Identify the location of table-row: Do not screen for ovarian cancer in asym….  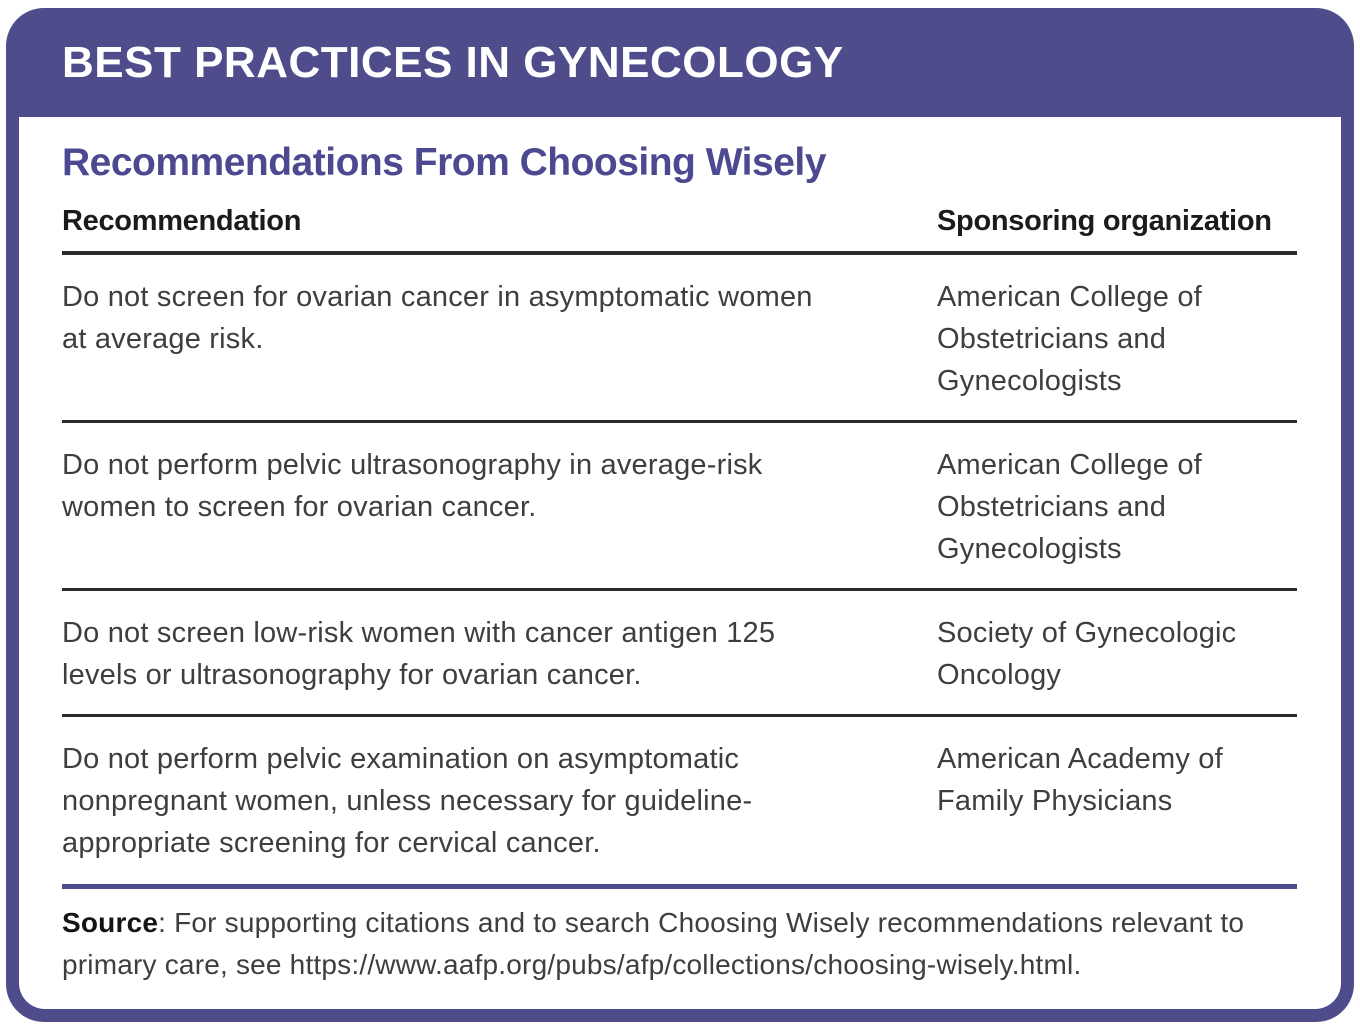
(679, 337).